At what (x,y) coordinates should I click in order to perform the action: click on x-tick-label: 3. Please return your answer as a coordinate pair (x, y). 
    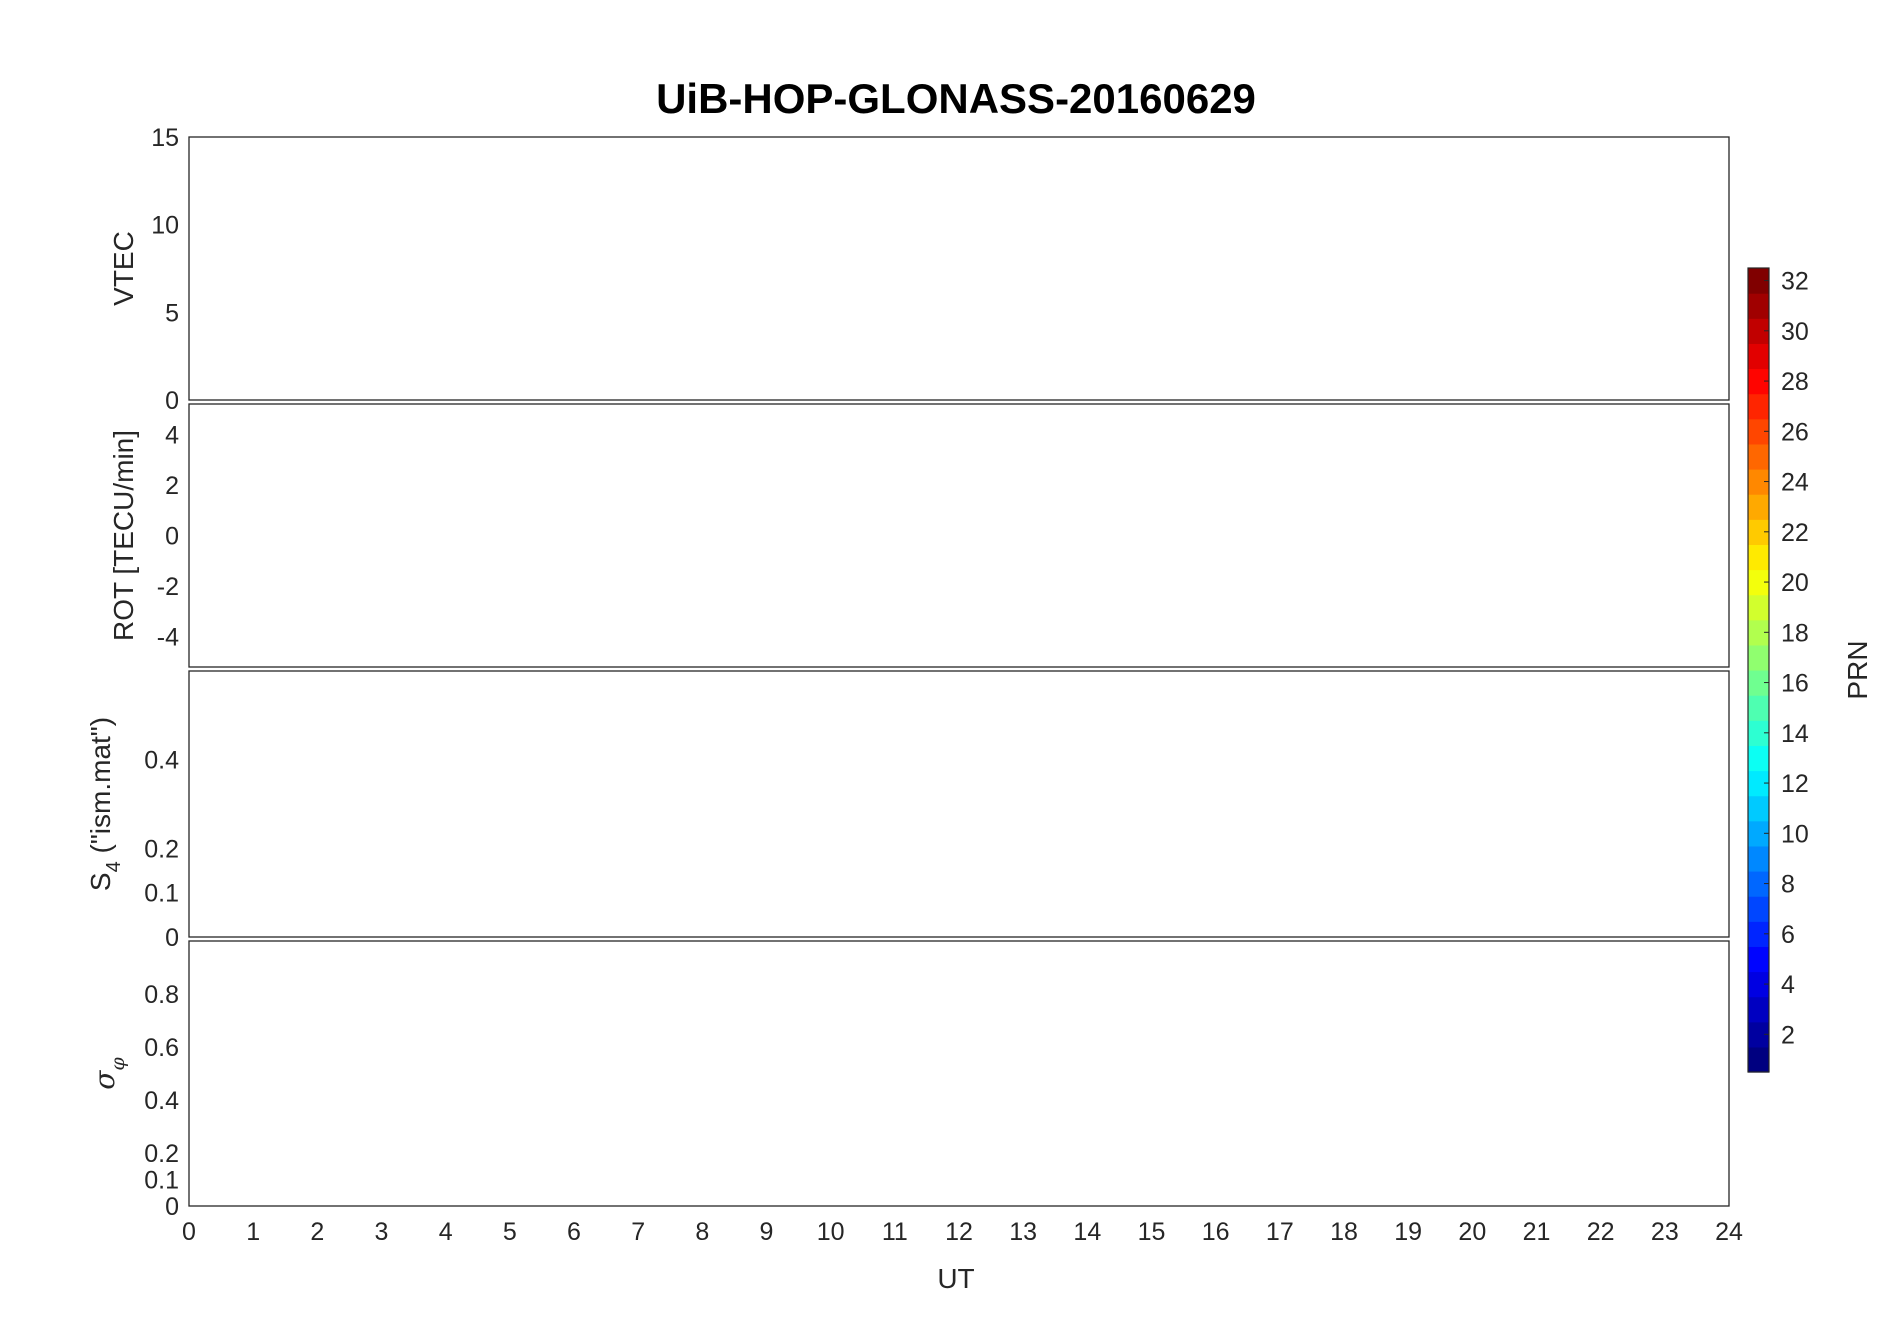
    Looking at the image, I should click on (382, 1232).